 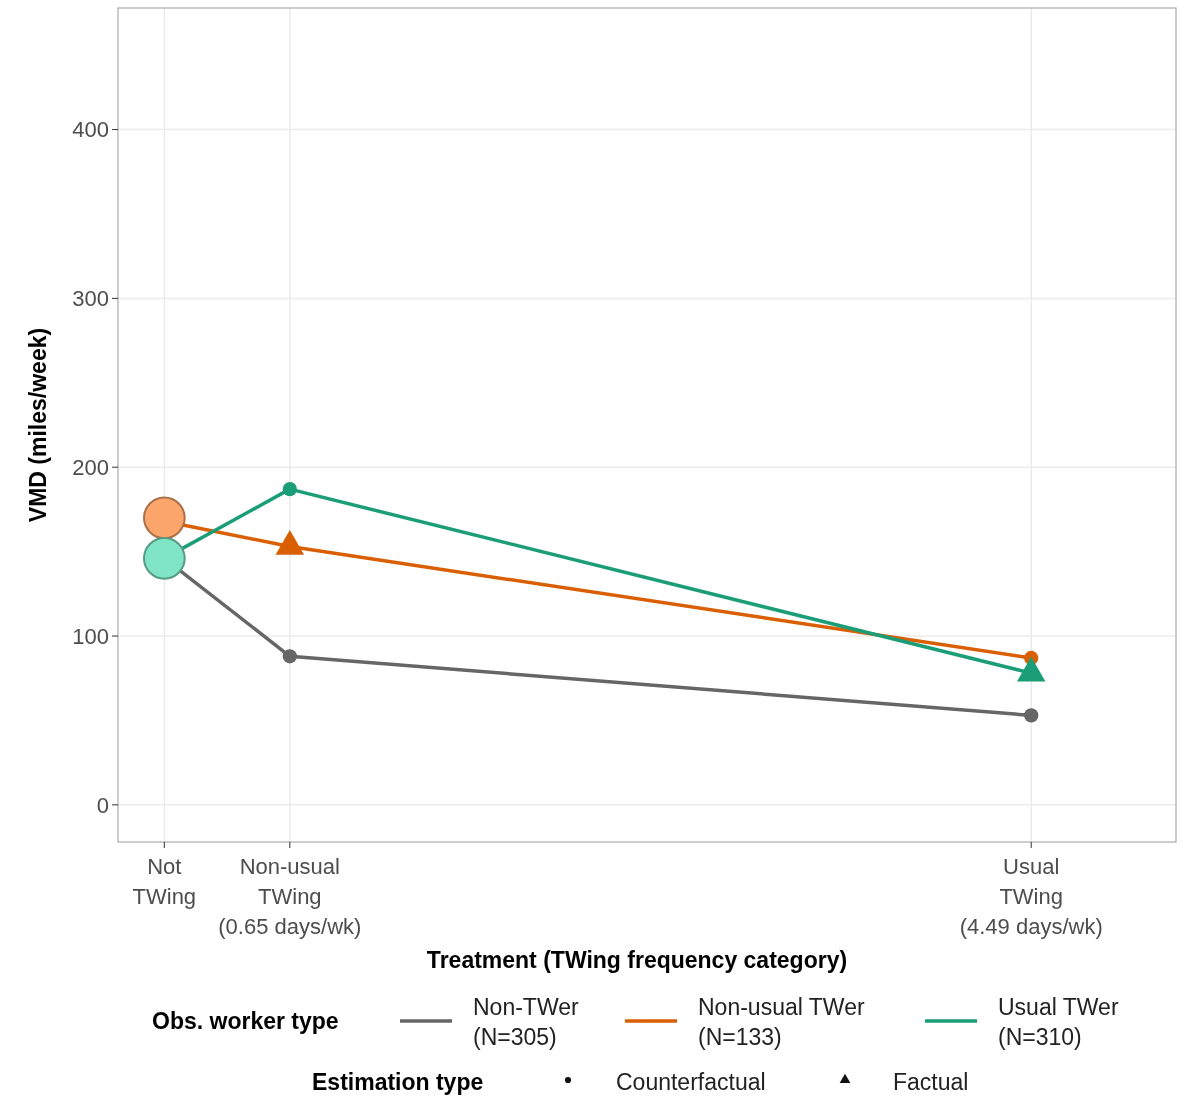 What do you see at coordinates (931, 1082) in the screenshot?
I see `text: Factual` at bounding box center [931, 1082].